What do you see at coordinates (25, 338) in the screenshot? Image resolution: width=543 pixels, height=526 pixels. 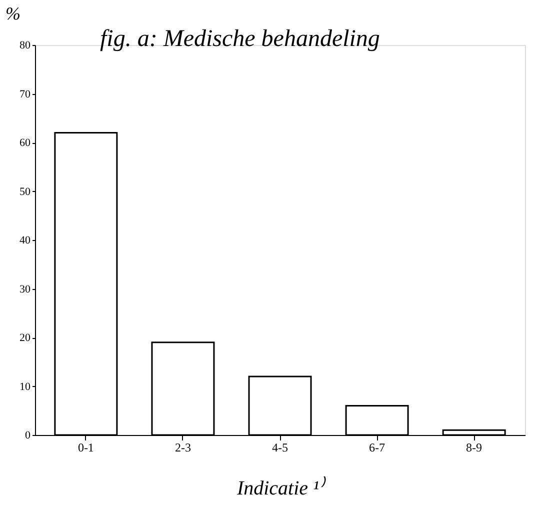 I see `y-tick-label: 20` at bounding box center [25, 338].